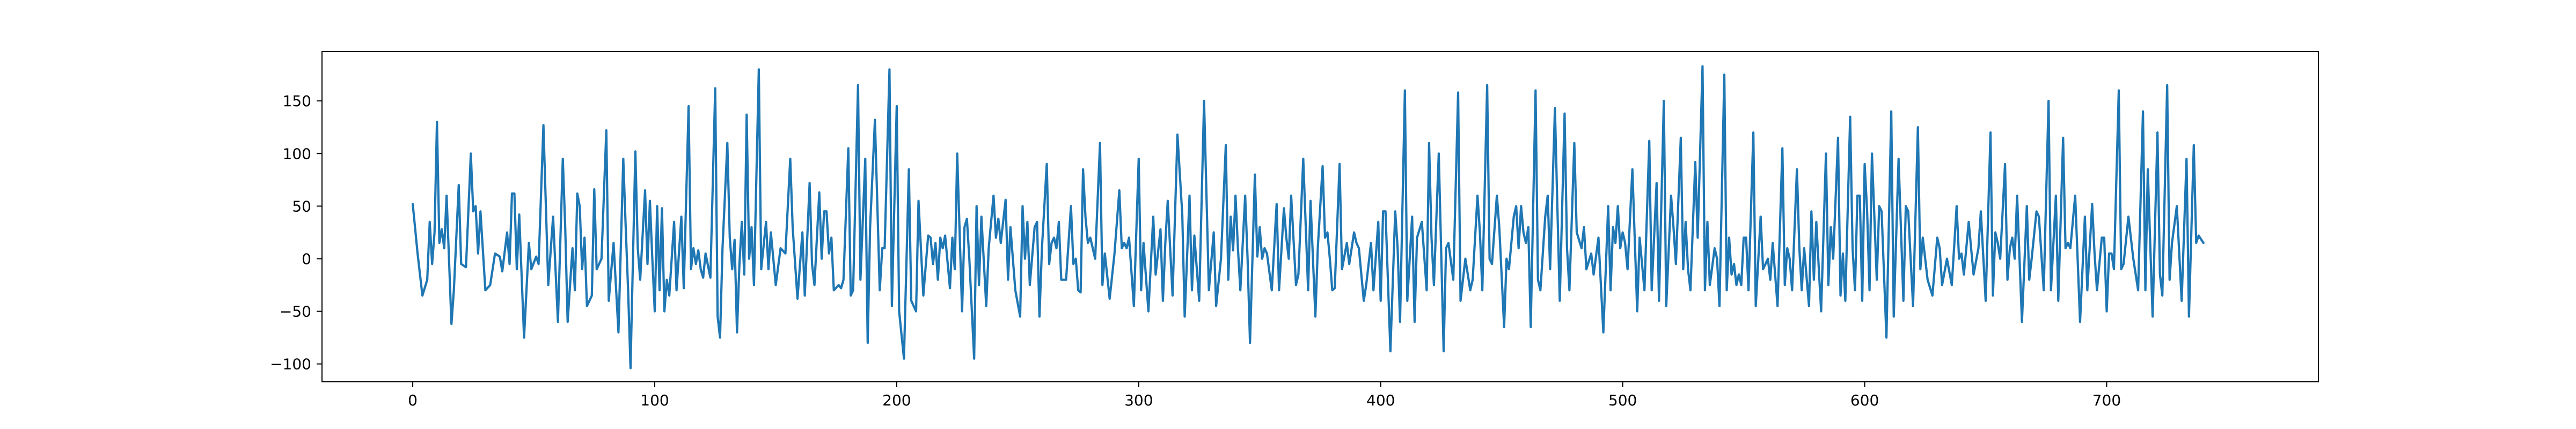 This screenshot has height=429, width=2576. Describe the element at coordinates (297, 101) in the screenshot. I see `y-tick-label: 150` at that location.